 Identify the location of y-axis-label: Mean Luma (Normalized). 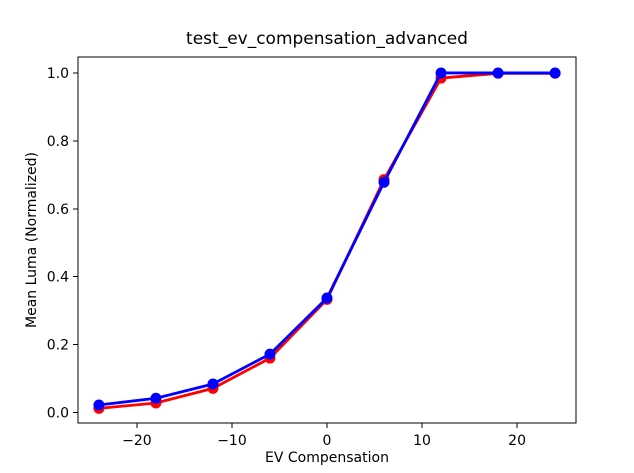
(32, 240).